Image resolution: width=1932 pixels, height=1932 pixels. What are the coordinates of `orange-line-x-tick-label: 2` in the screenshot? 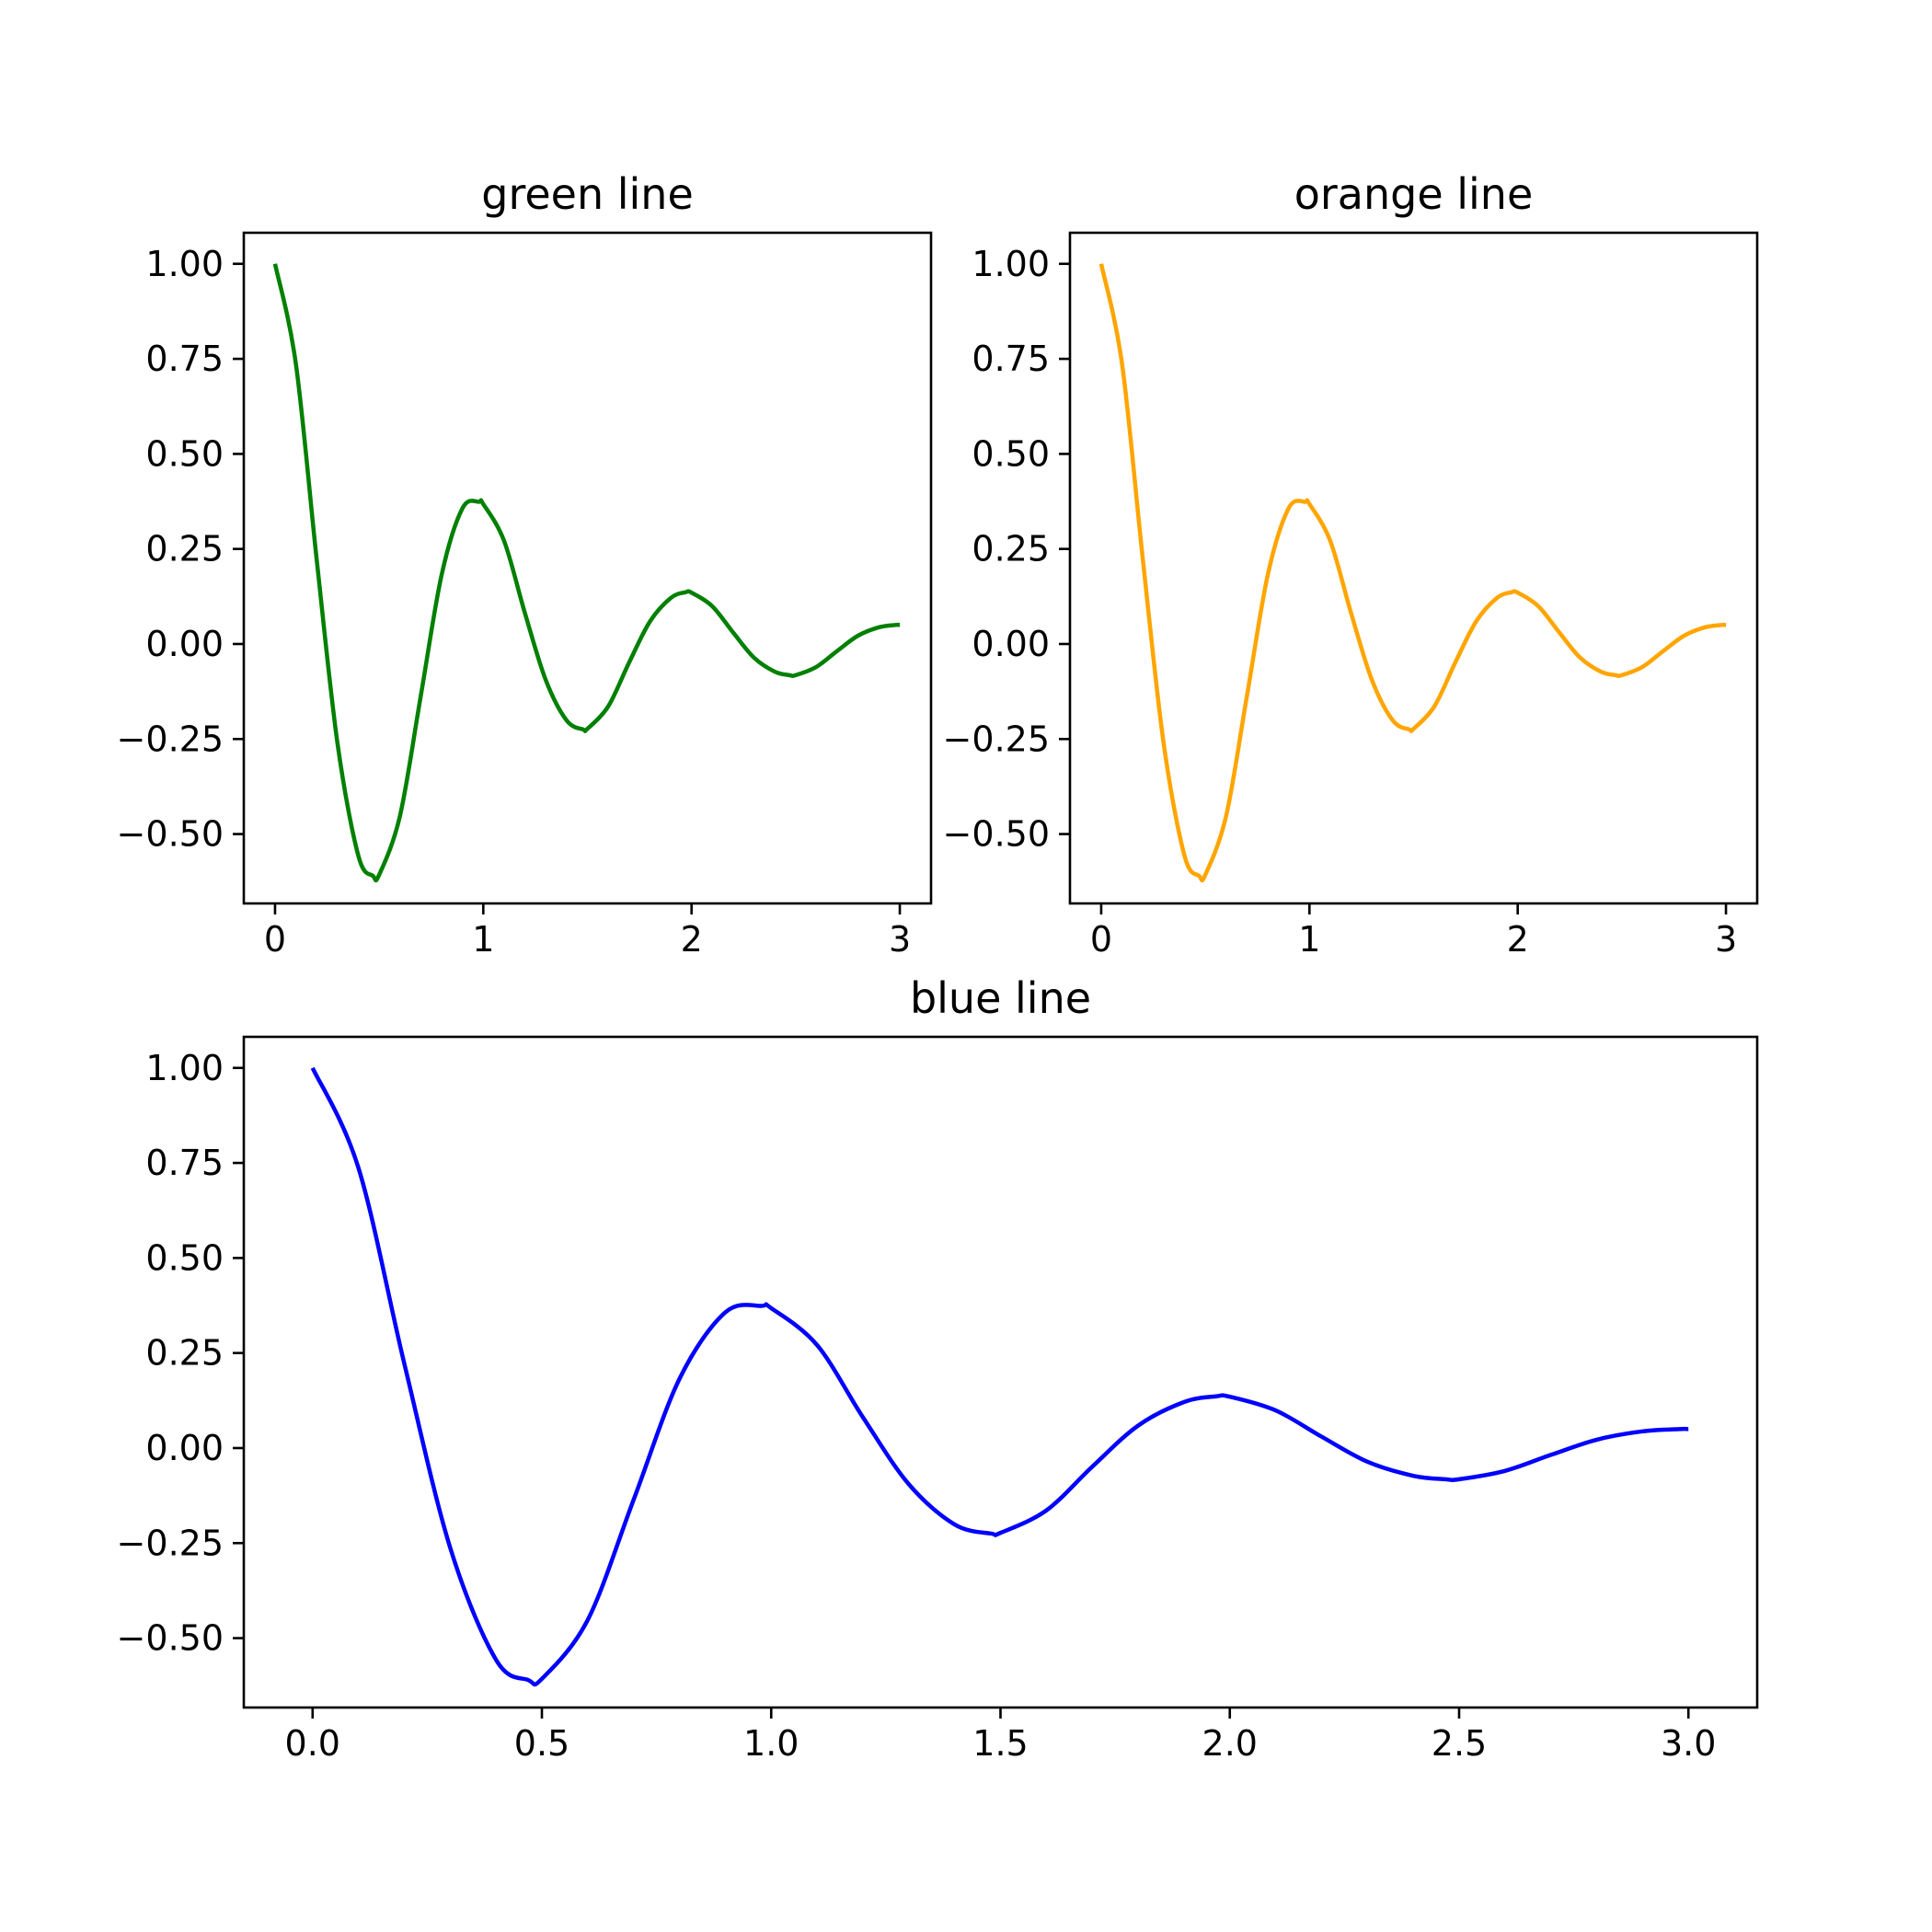 It's located at (1518, 939).